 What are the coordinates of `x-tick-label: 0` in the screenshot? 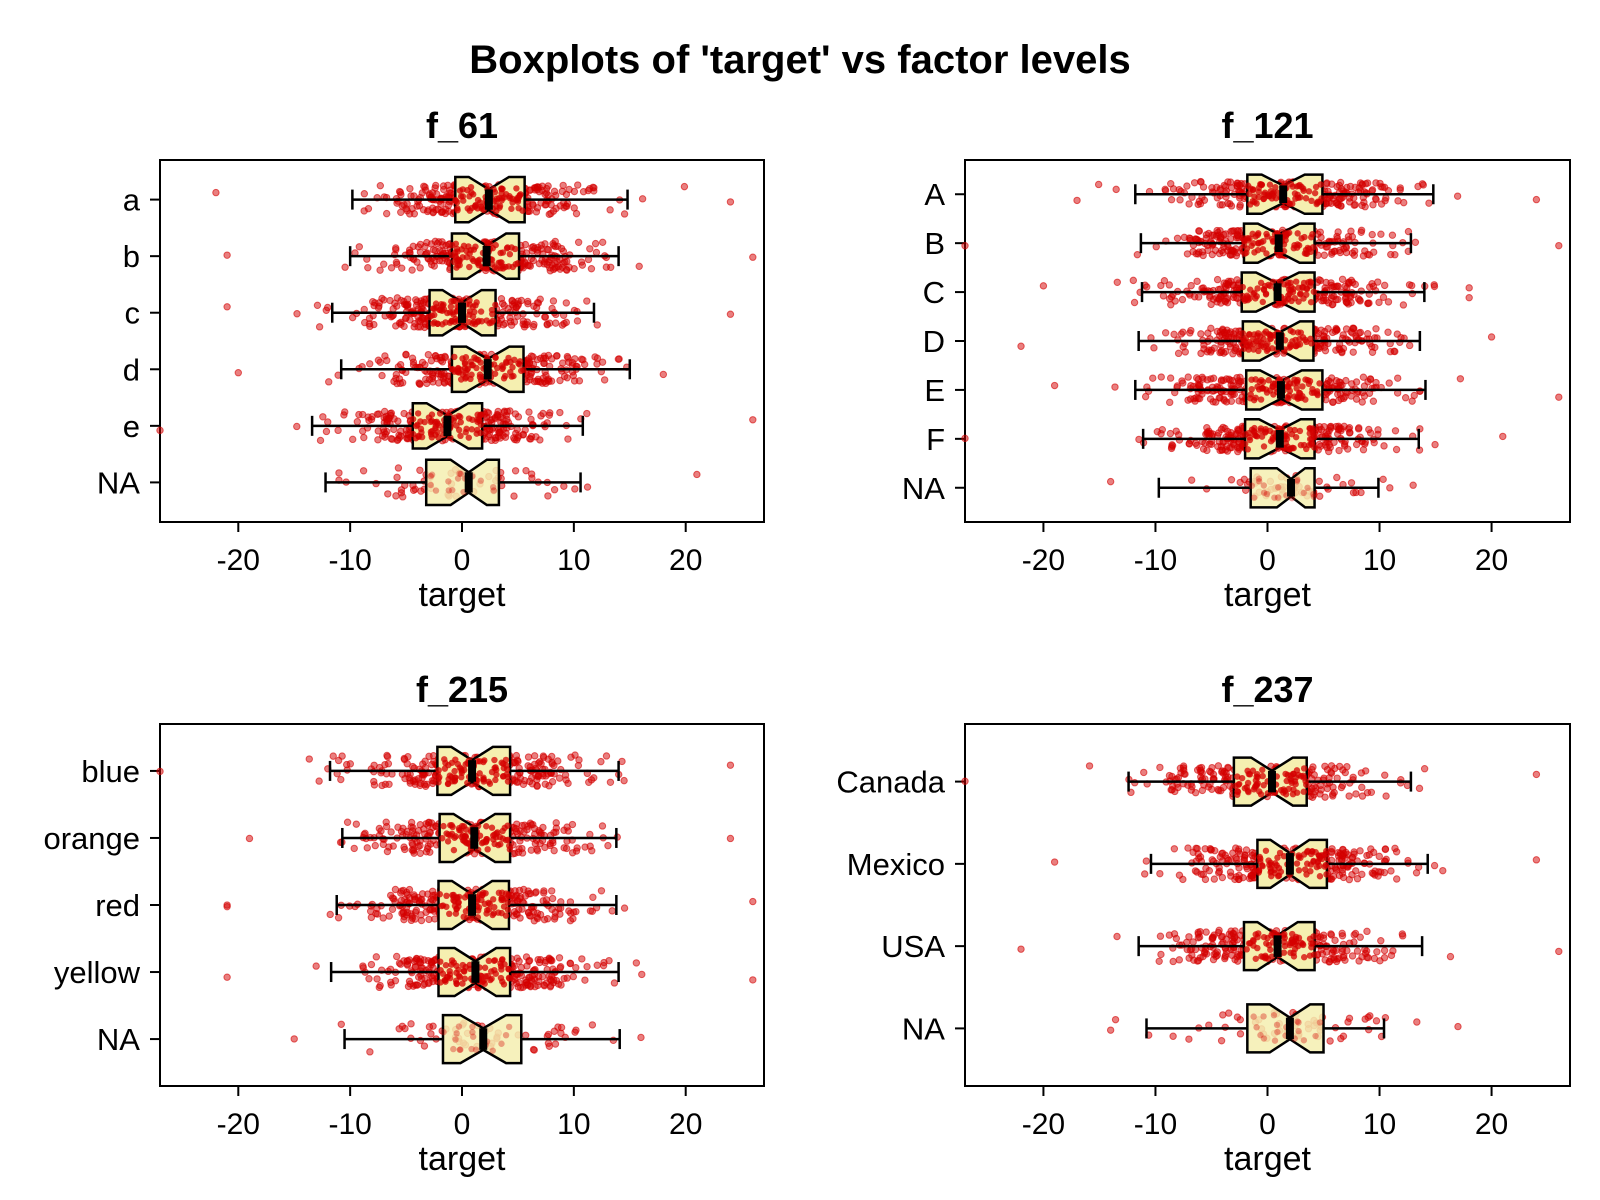 It's located at (462, 560).